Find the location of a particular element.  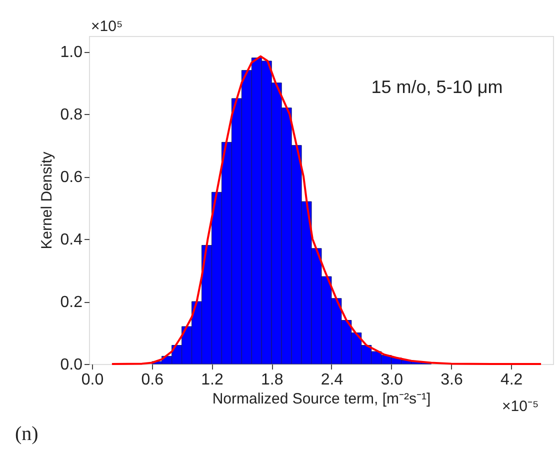

y-axis-title: Kernel Density is located at coordinates (47, 200).